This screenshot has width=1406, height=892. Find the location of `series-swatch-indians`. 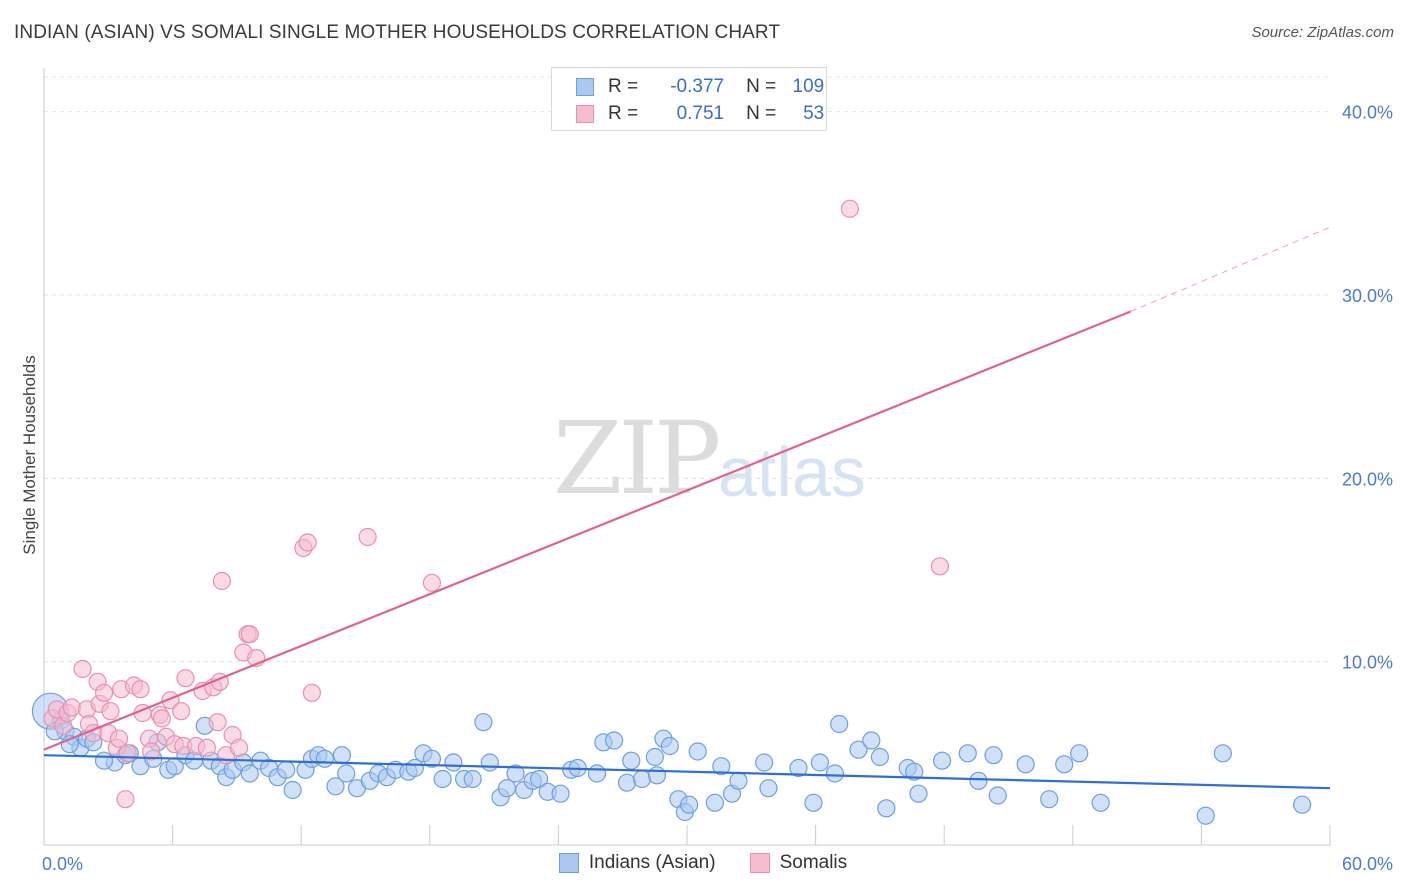

series-swatch-indians is located at coordinates (568, 863).